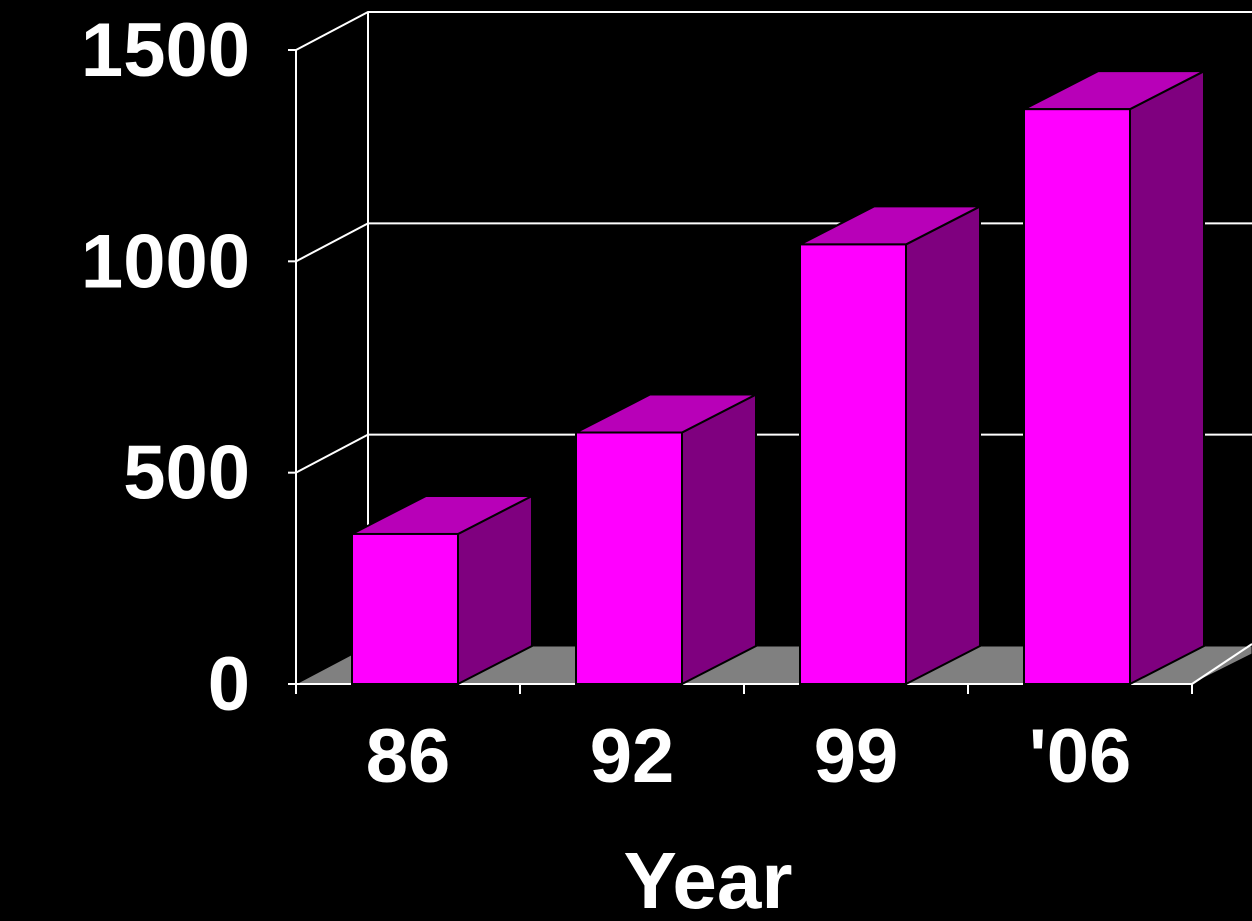  Describe the element at coordinates (1080, 756) in the screenshot. I see `x-tick-label-'06: '06` at that location.